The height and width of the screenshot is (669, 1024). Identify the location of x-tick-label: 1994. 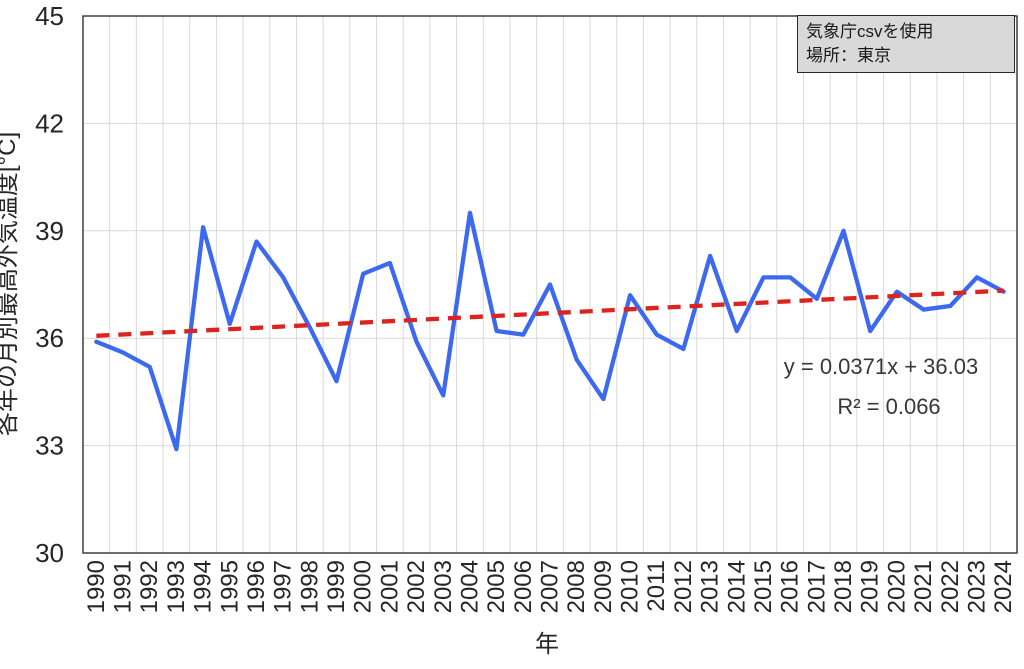
(203, 586).